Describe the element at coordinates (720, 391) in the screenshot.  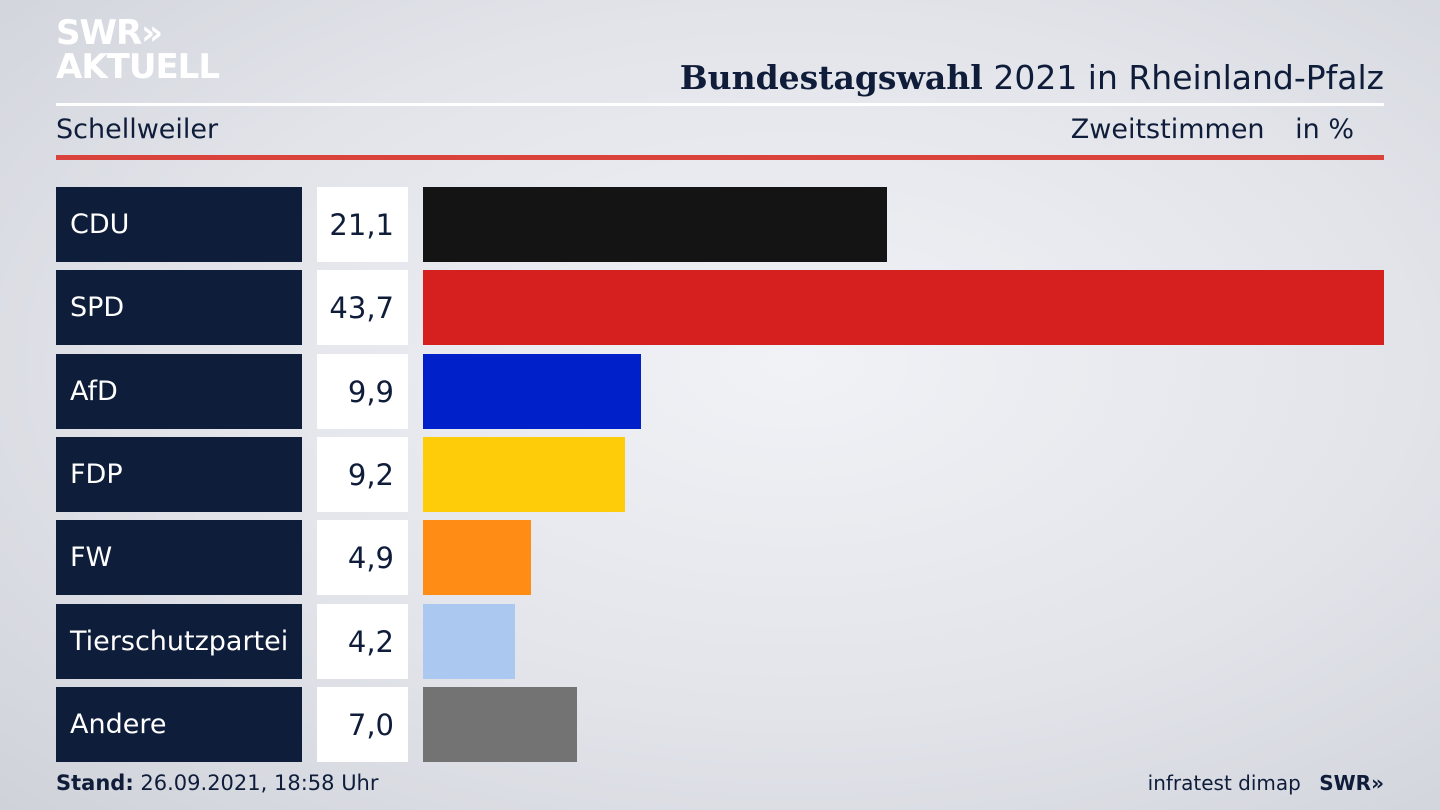
I see `bar-row: AfD 9,9` at that location.